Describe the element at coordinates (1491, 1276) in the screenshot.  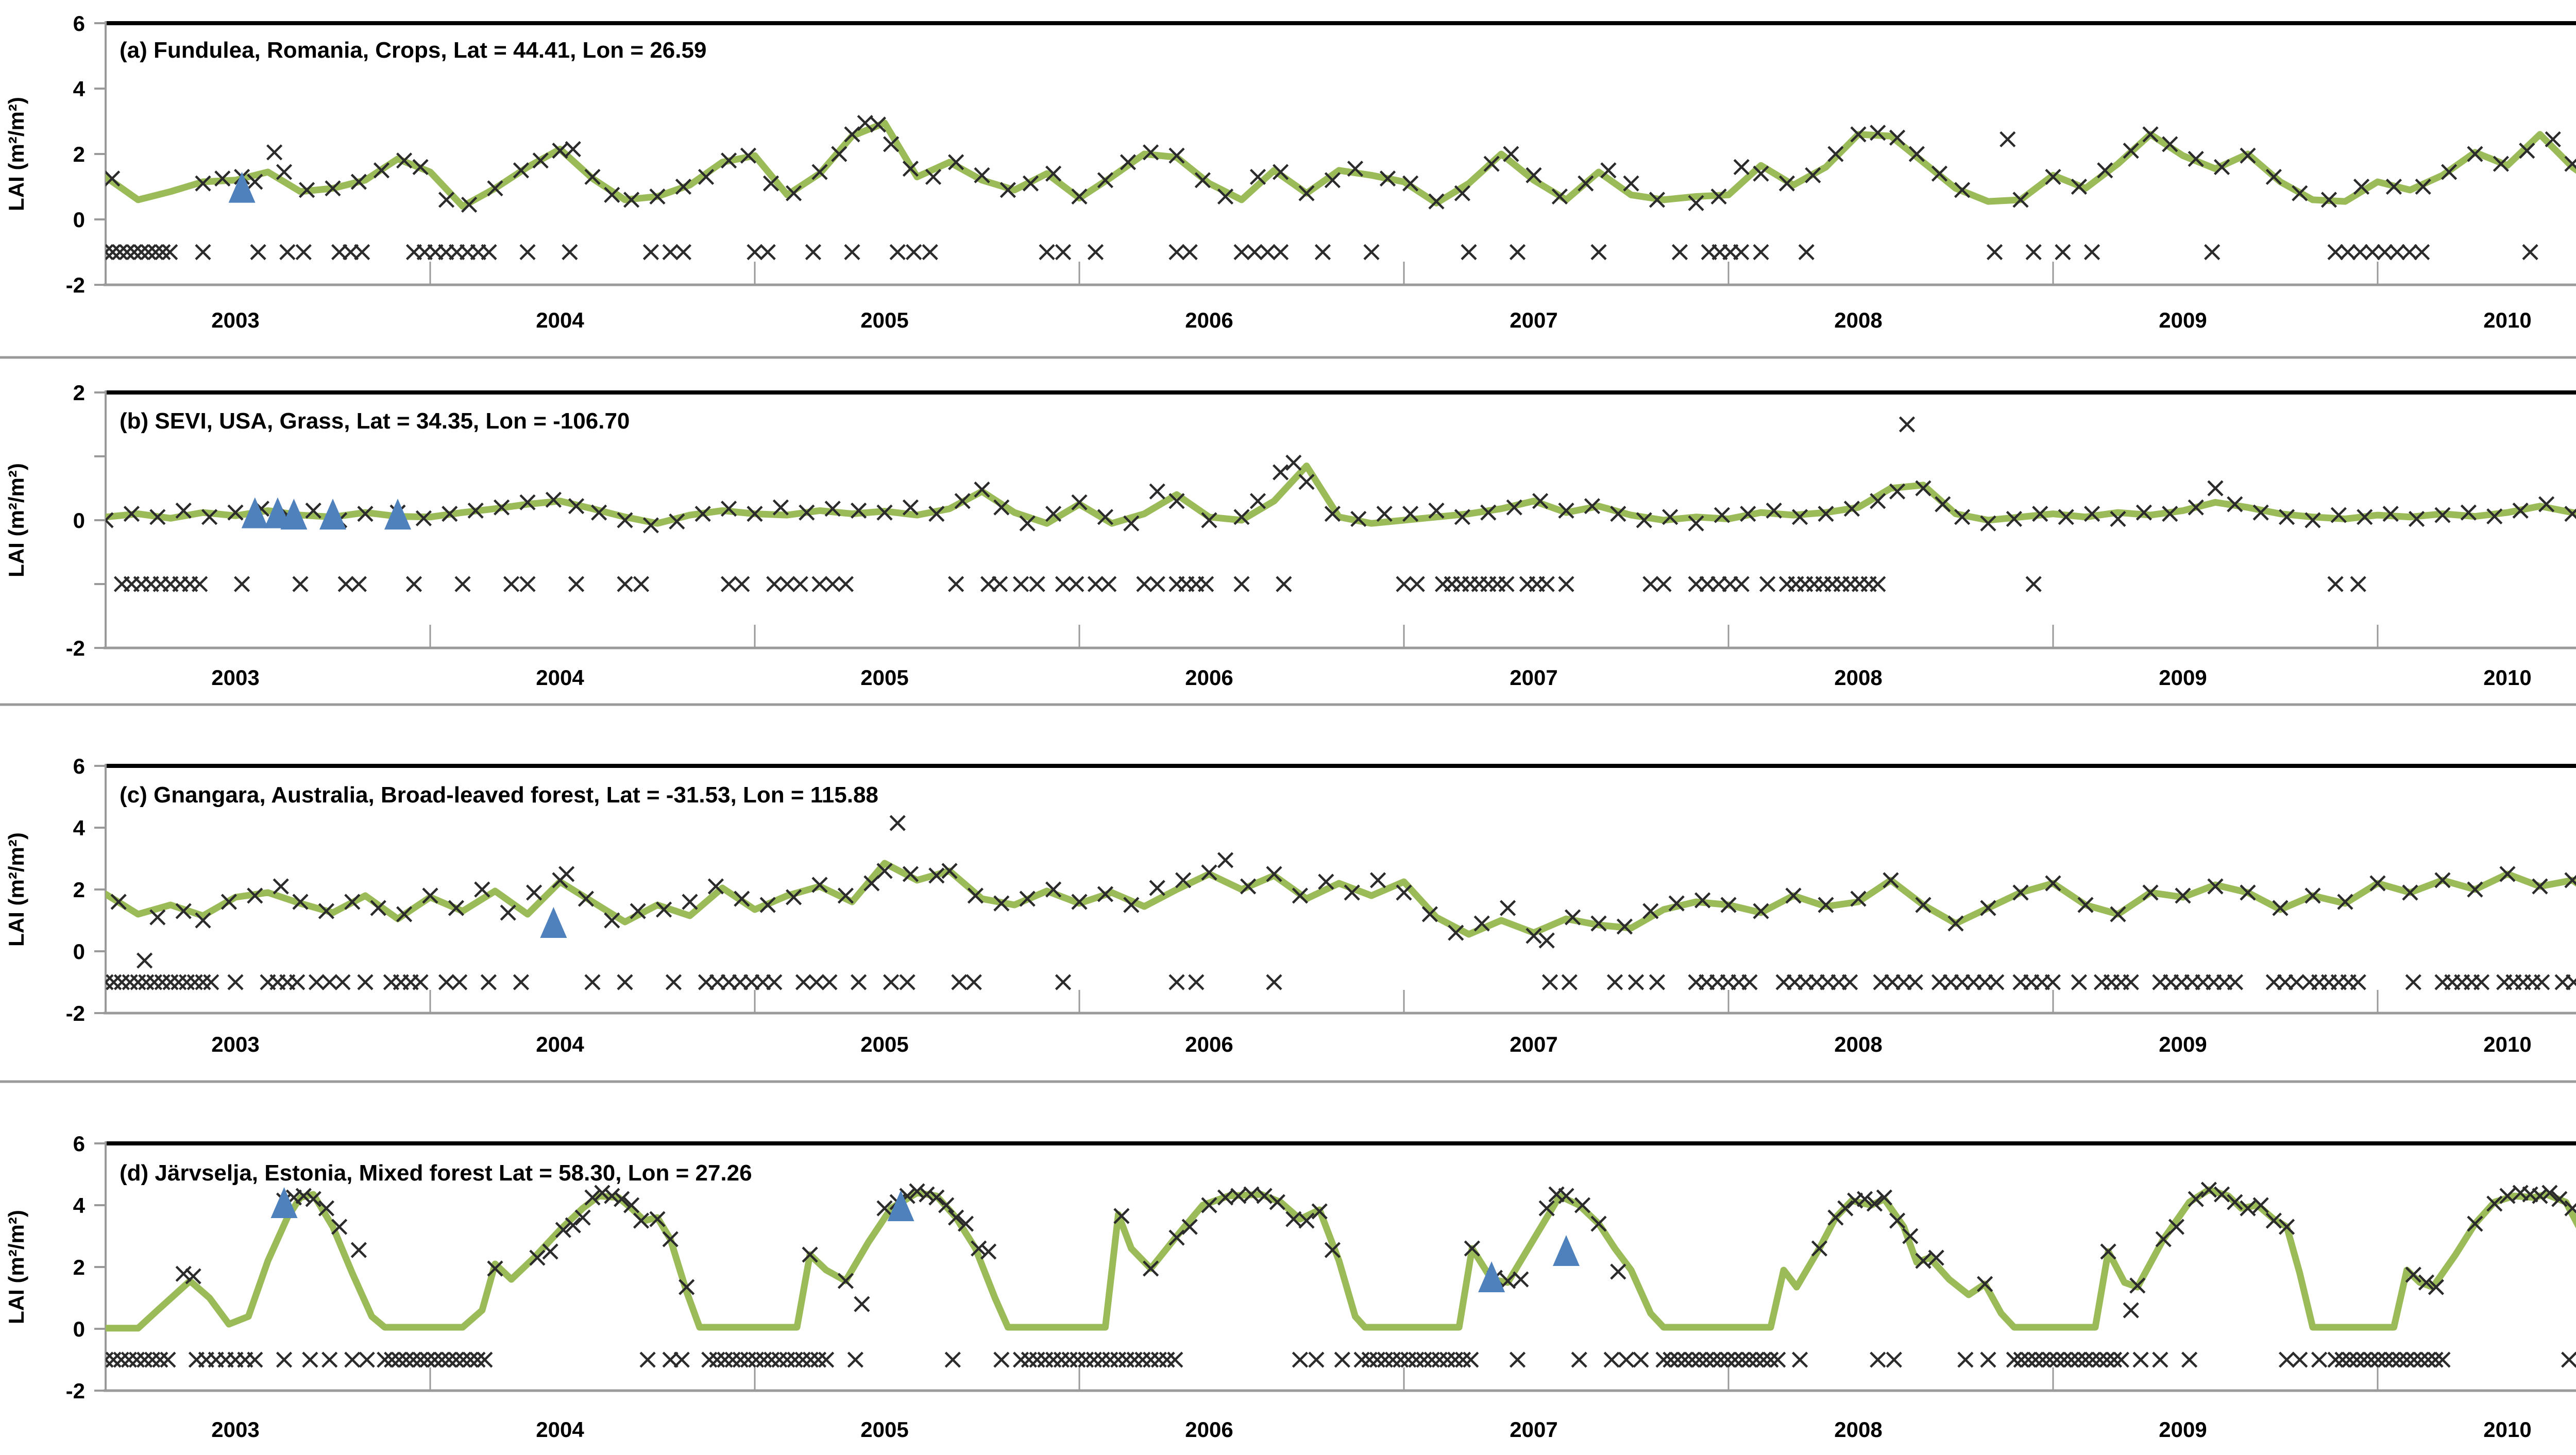
I see `ground-measurement-triangle` at that location.